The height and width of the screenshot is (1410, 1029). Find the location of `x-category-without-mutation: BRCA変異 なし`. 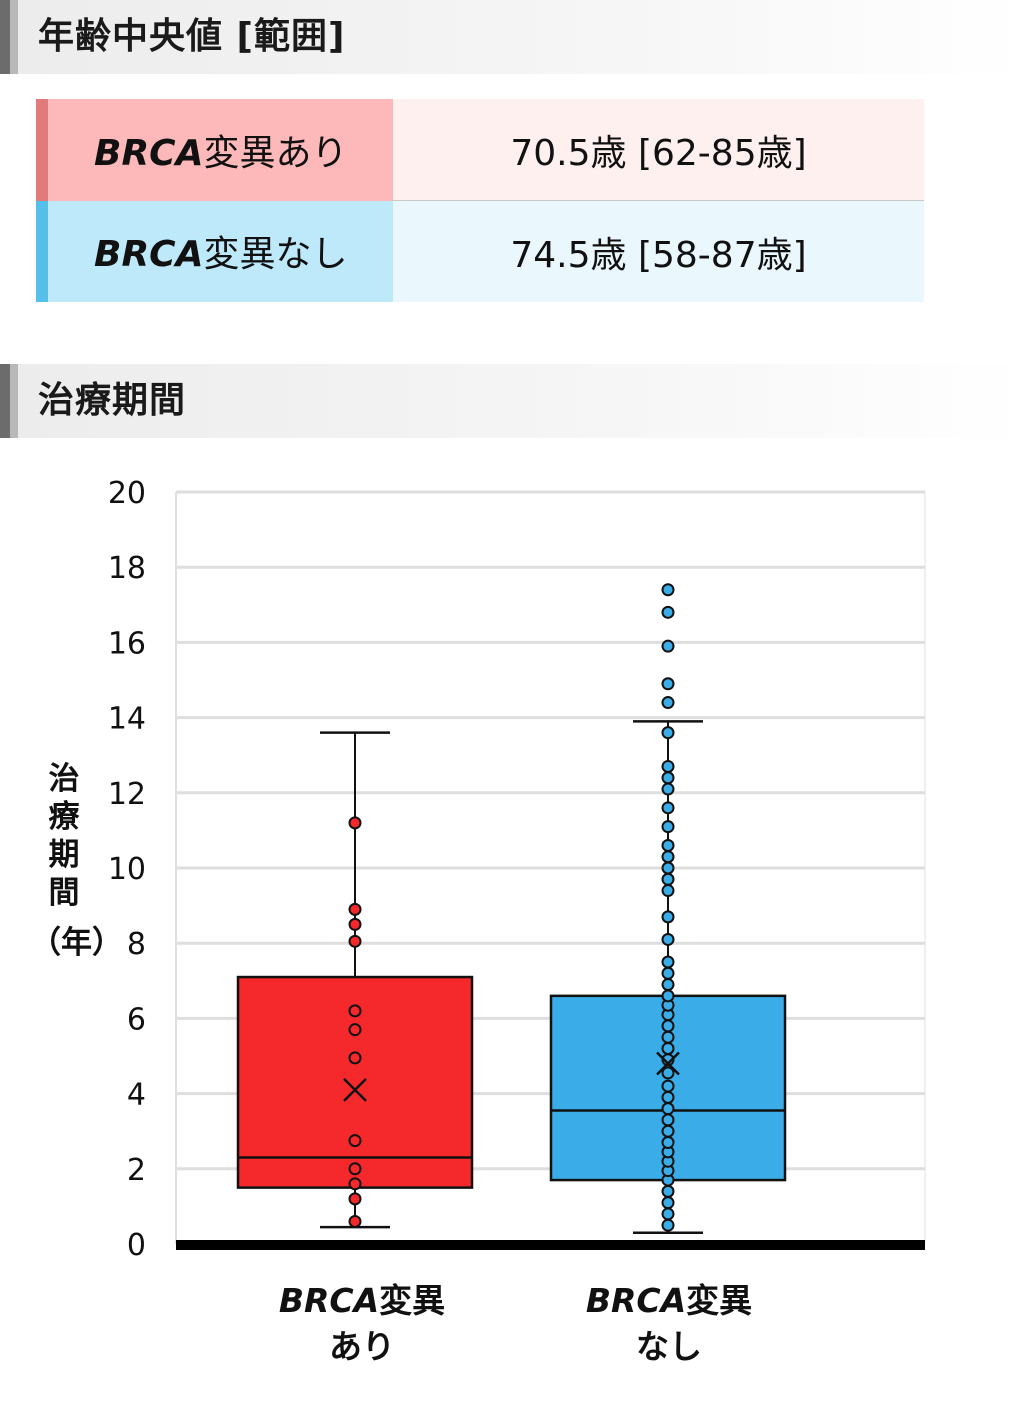

x-category-without-mutation: BRCA変異 なし is located at coordinates (669, 1324).